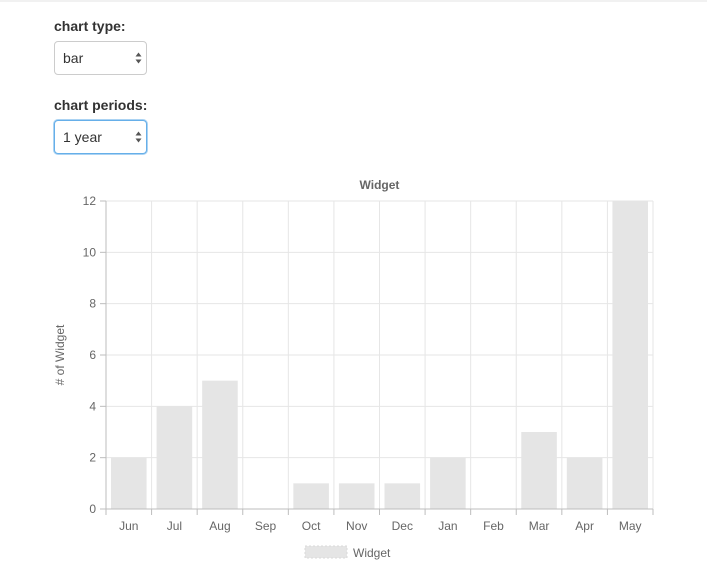  I want to click on chart-periods-selected-value: 1 year, so click(82, 137).